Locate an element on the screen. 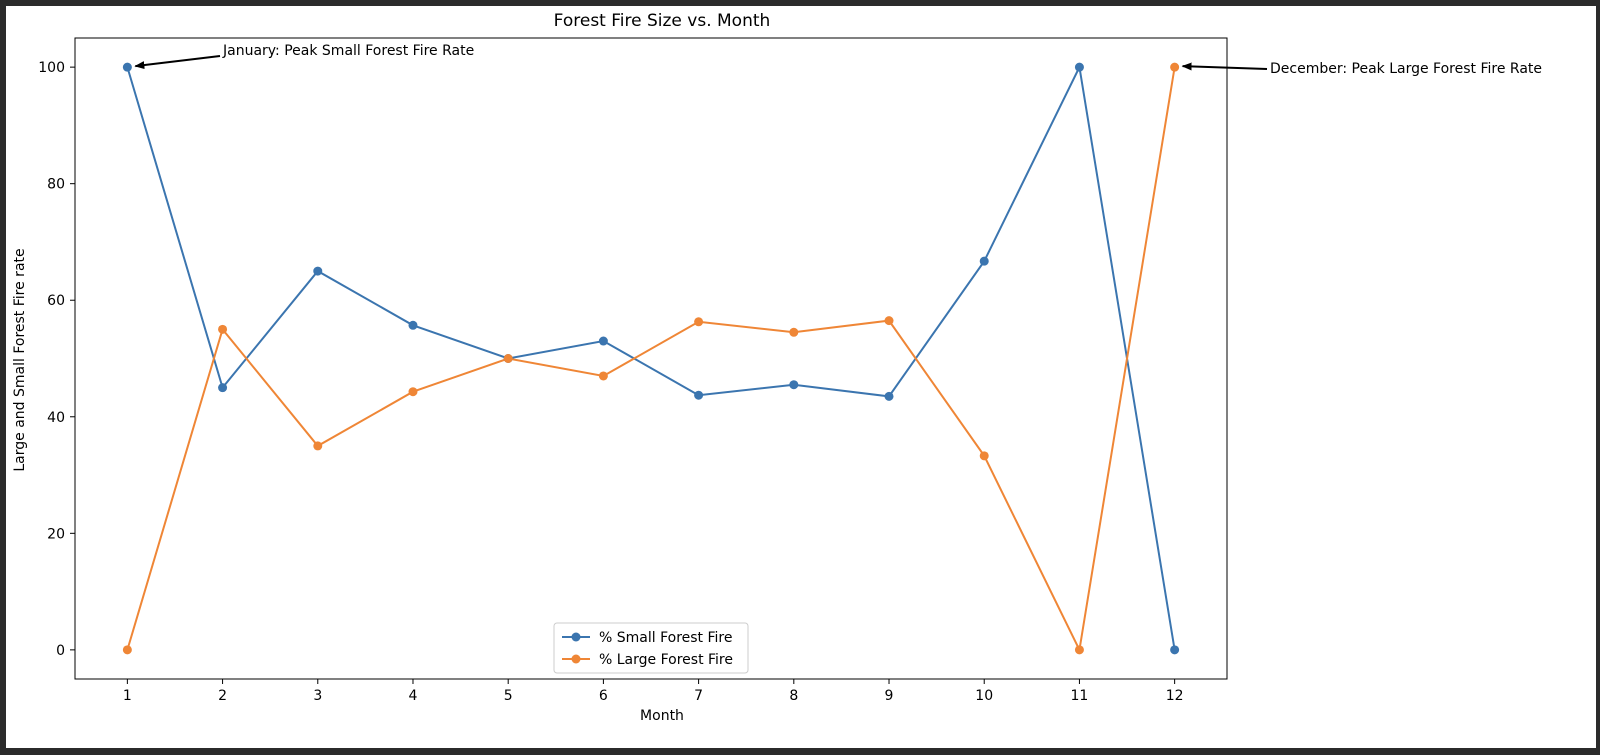 Image resolution: width=1600 pixels, height=755 pixels. y-axis-label: Large and Small Forest Fire rate is located at coordinates (20, 359).